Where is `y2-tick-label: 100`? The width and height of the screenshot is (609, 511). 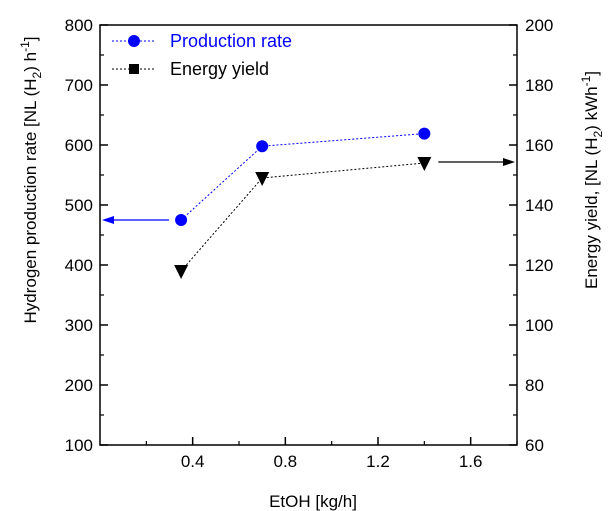 y2-tick-label: 100 is located at coordinates (539, 325).